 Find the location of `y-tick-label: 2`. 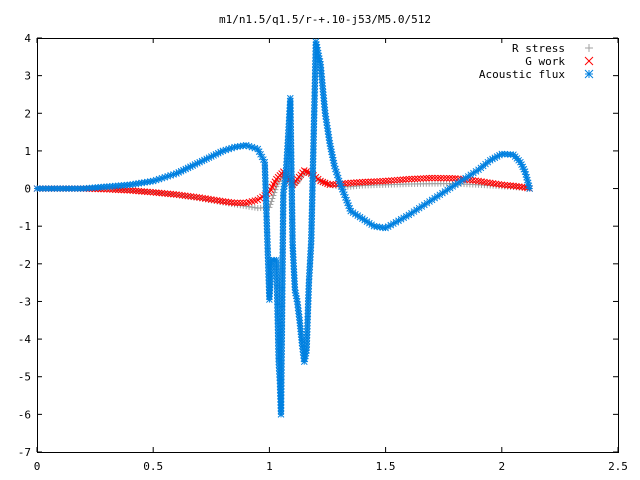

y-tick-label: 2 is located at coordinates (27, 113).